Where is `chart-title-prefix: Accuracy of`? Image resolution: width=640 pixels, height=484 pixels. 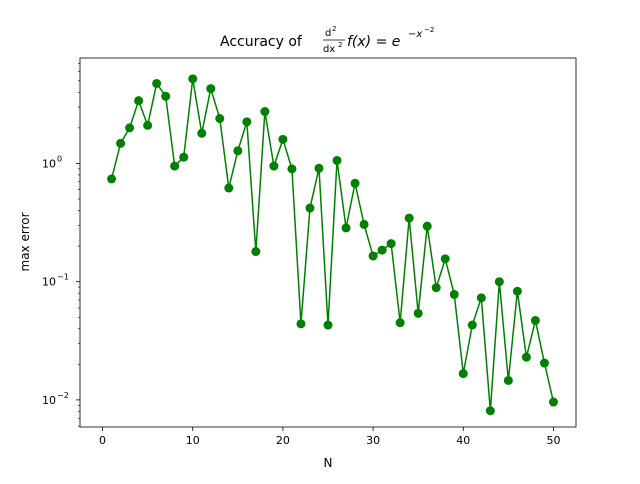
chart-title-prefix: Accuracy of is located at coordinates (261, 42).